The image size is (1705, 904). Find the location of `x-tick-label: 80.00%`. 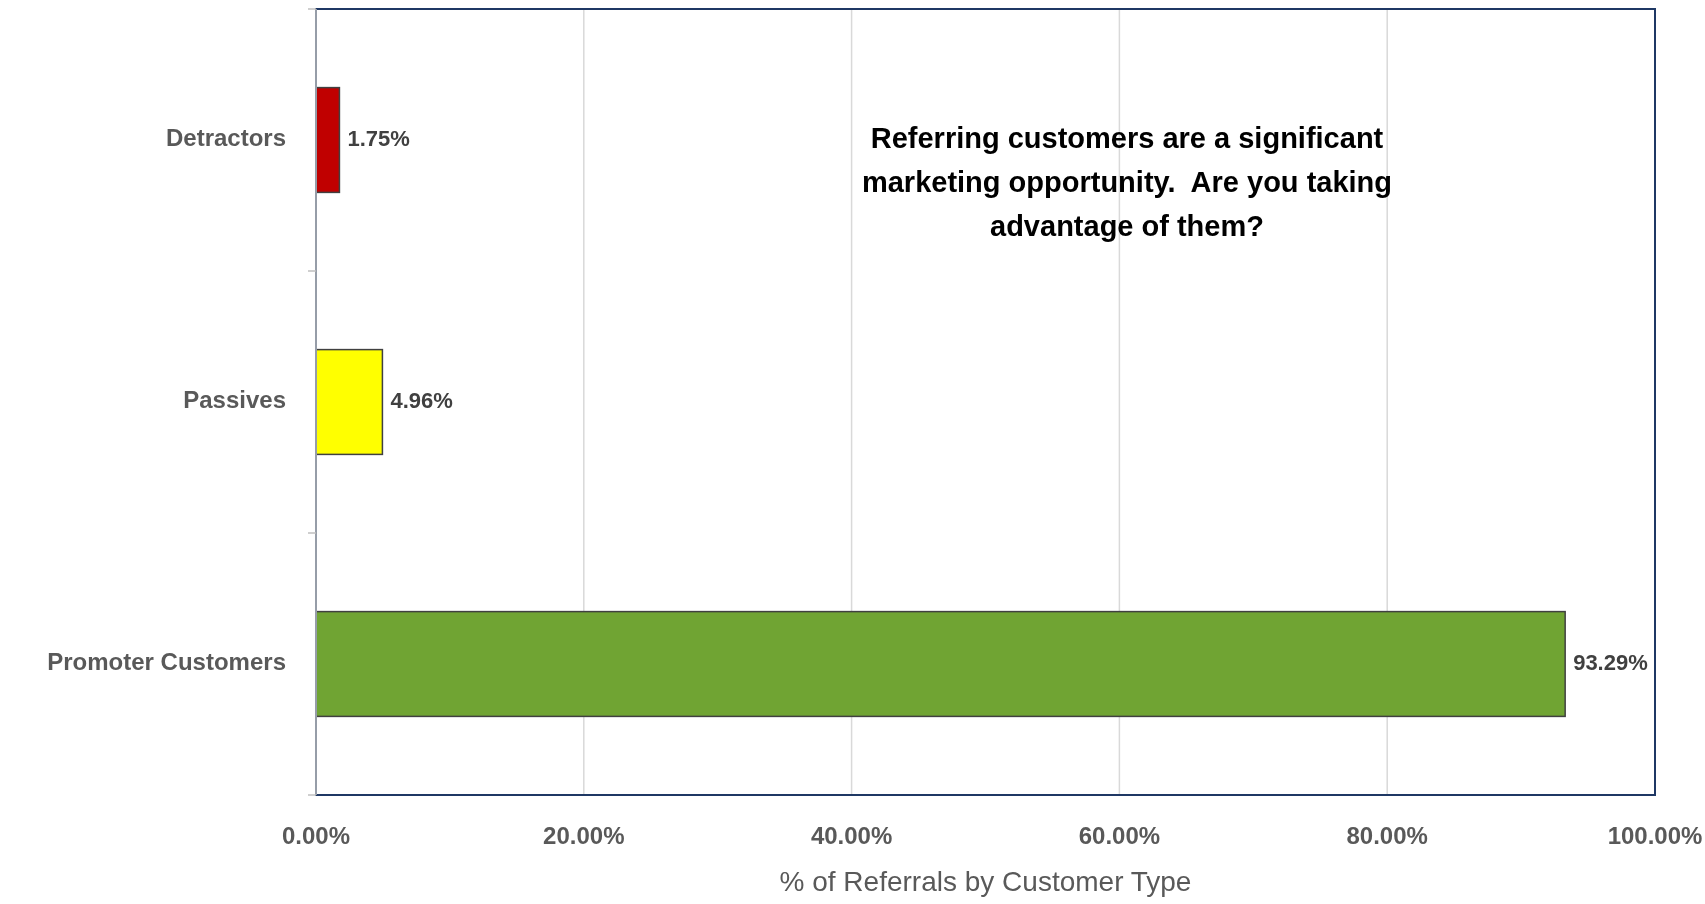

x-tick-label: 80.00% is located at coordinates (1387, 836).